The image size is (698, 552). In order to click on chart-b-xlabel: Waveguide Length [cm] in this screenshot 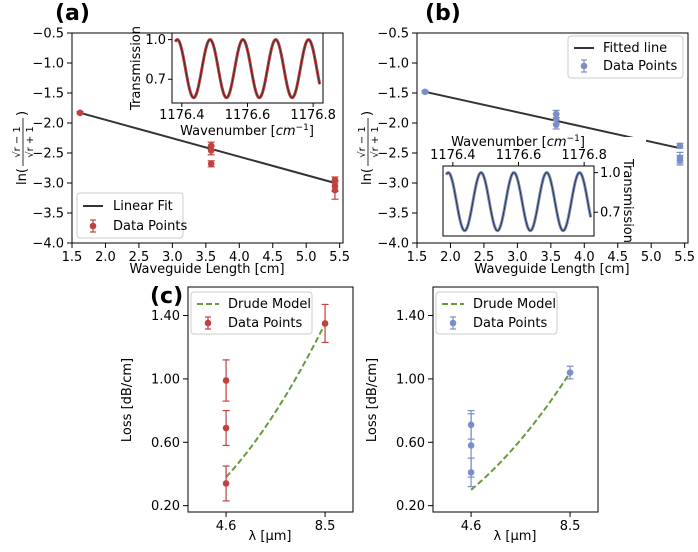, I will do `click(551, 269)`.